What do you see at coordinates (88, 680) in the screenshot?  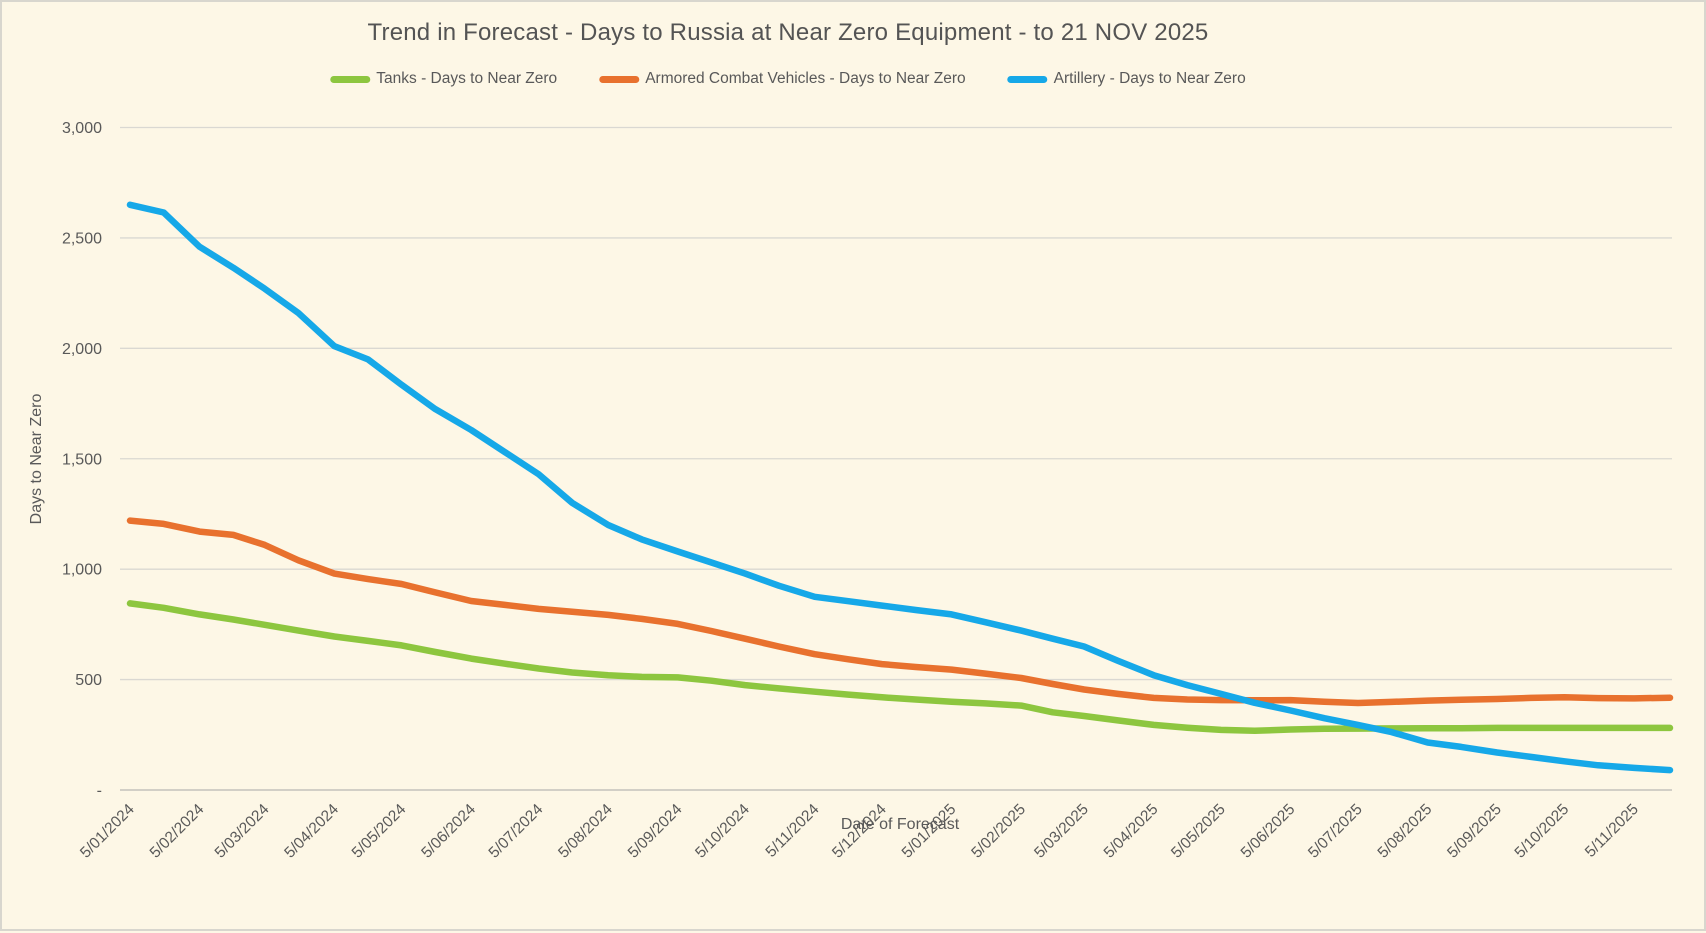 I see `y-tick-label: 500` at bounding box center [88, 680].